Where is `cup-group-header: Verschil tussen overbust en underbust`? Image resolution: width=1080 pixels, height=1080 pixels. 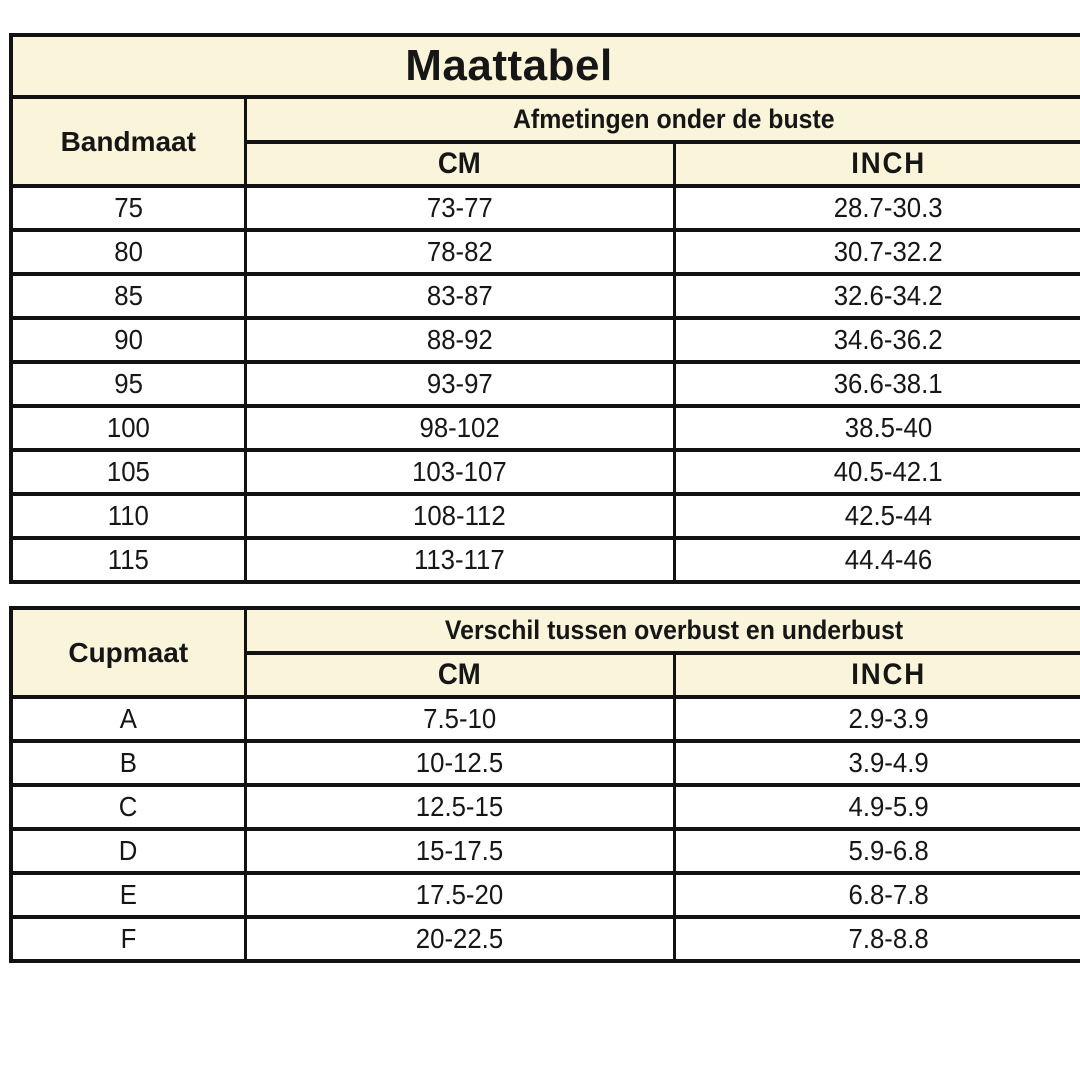 cup-group-header: Verschil tussen overbust en underbust is located at coordinates (661, 630).